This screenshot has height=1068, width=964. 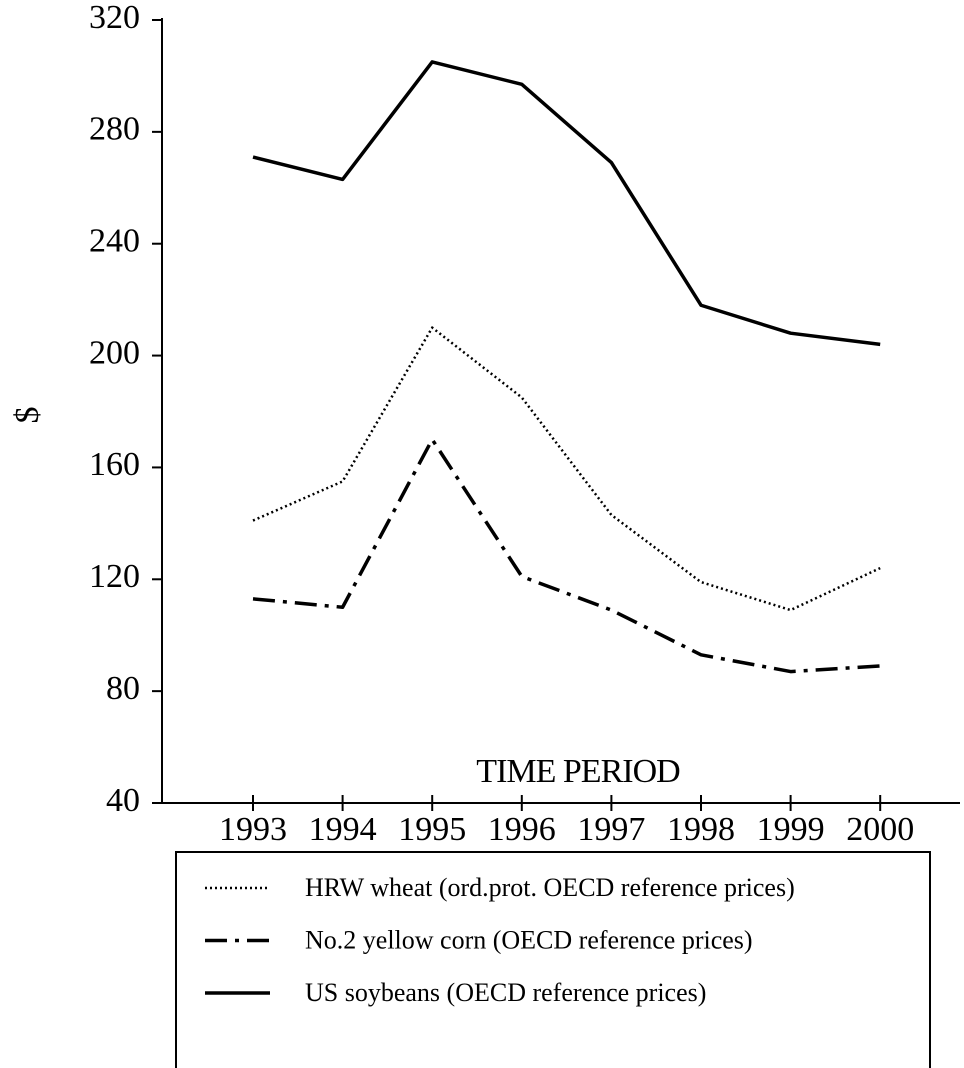 I want to click on legend-label: No.2 yellow corn (OECD reference prices), so click(x=529, y=939).